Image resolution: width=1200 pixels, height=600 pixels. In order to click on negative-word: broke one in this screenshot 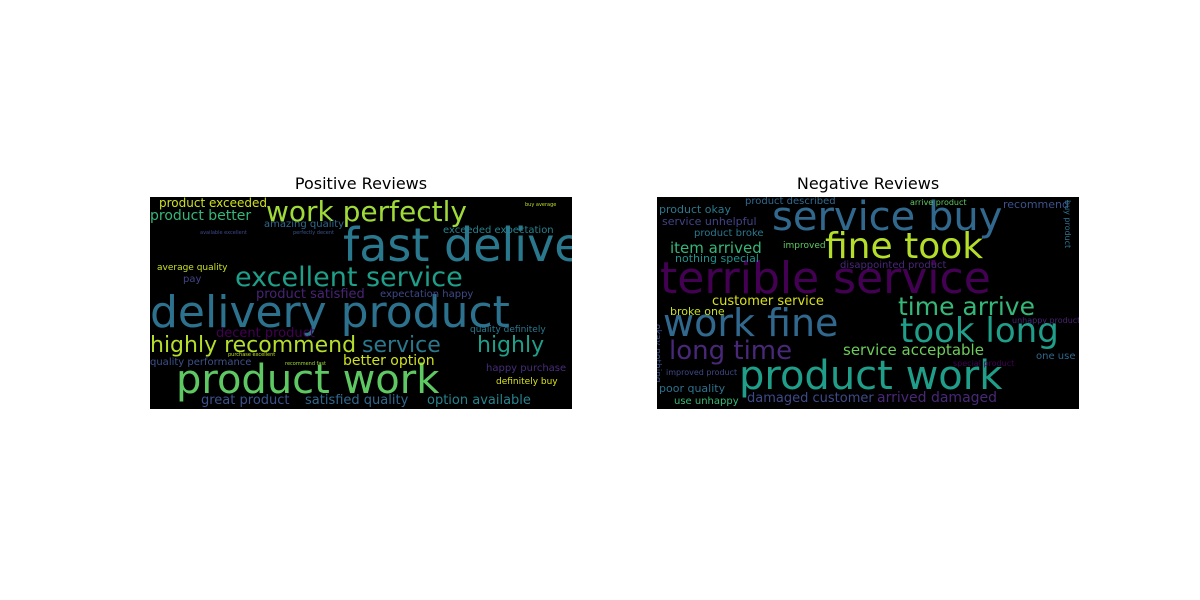, I will do `click(697, 311)`.